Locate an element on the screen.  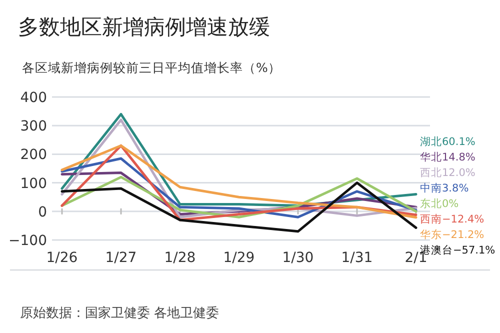
x-tick-label: 1/28 is located at coordinates (180, 258).